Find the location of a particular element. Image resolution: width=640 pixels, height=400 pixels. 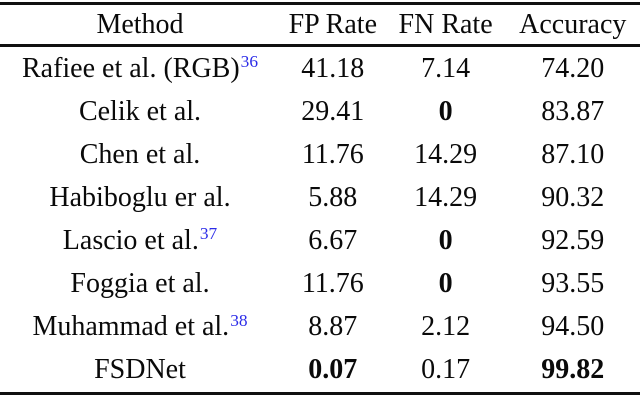

table-row: FSDNet 0.07 0.17 99.82 is located at coordinates (320, 370).